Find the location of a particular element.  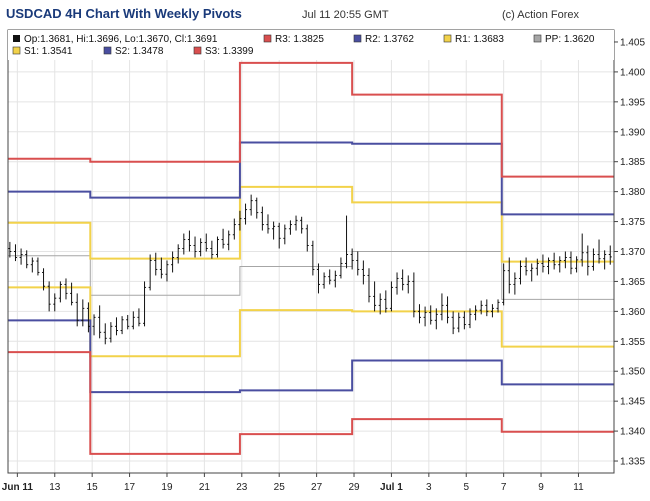

x-tick-label: Jul 1 is located at coordinates (391, 487).